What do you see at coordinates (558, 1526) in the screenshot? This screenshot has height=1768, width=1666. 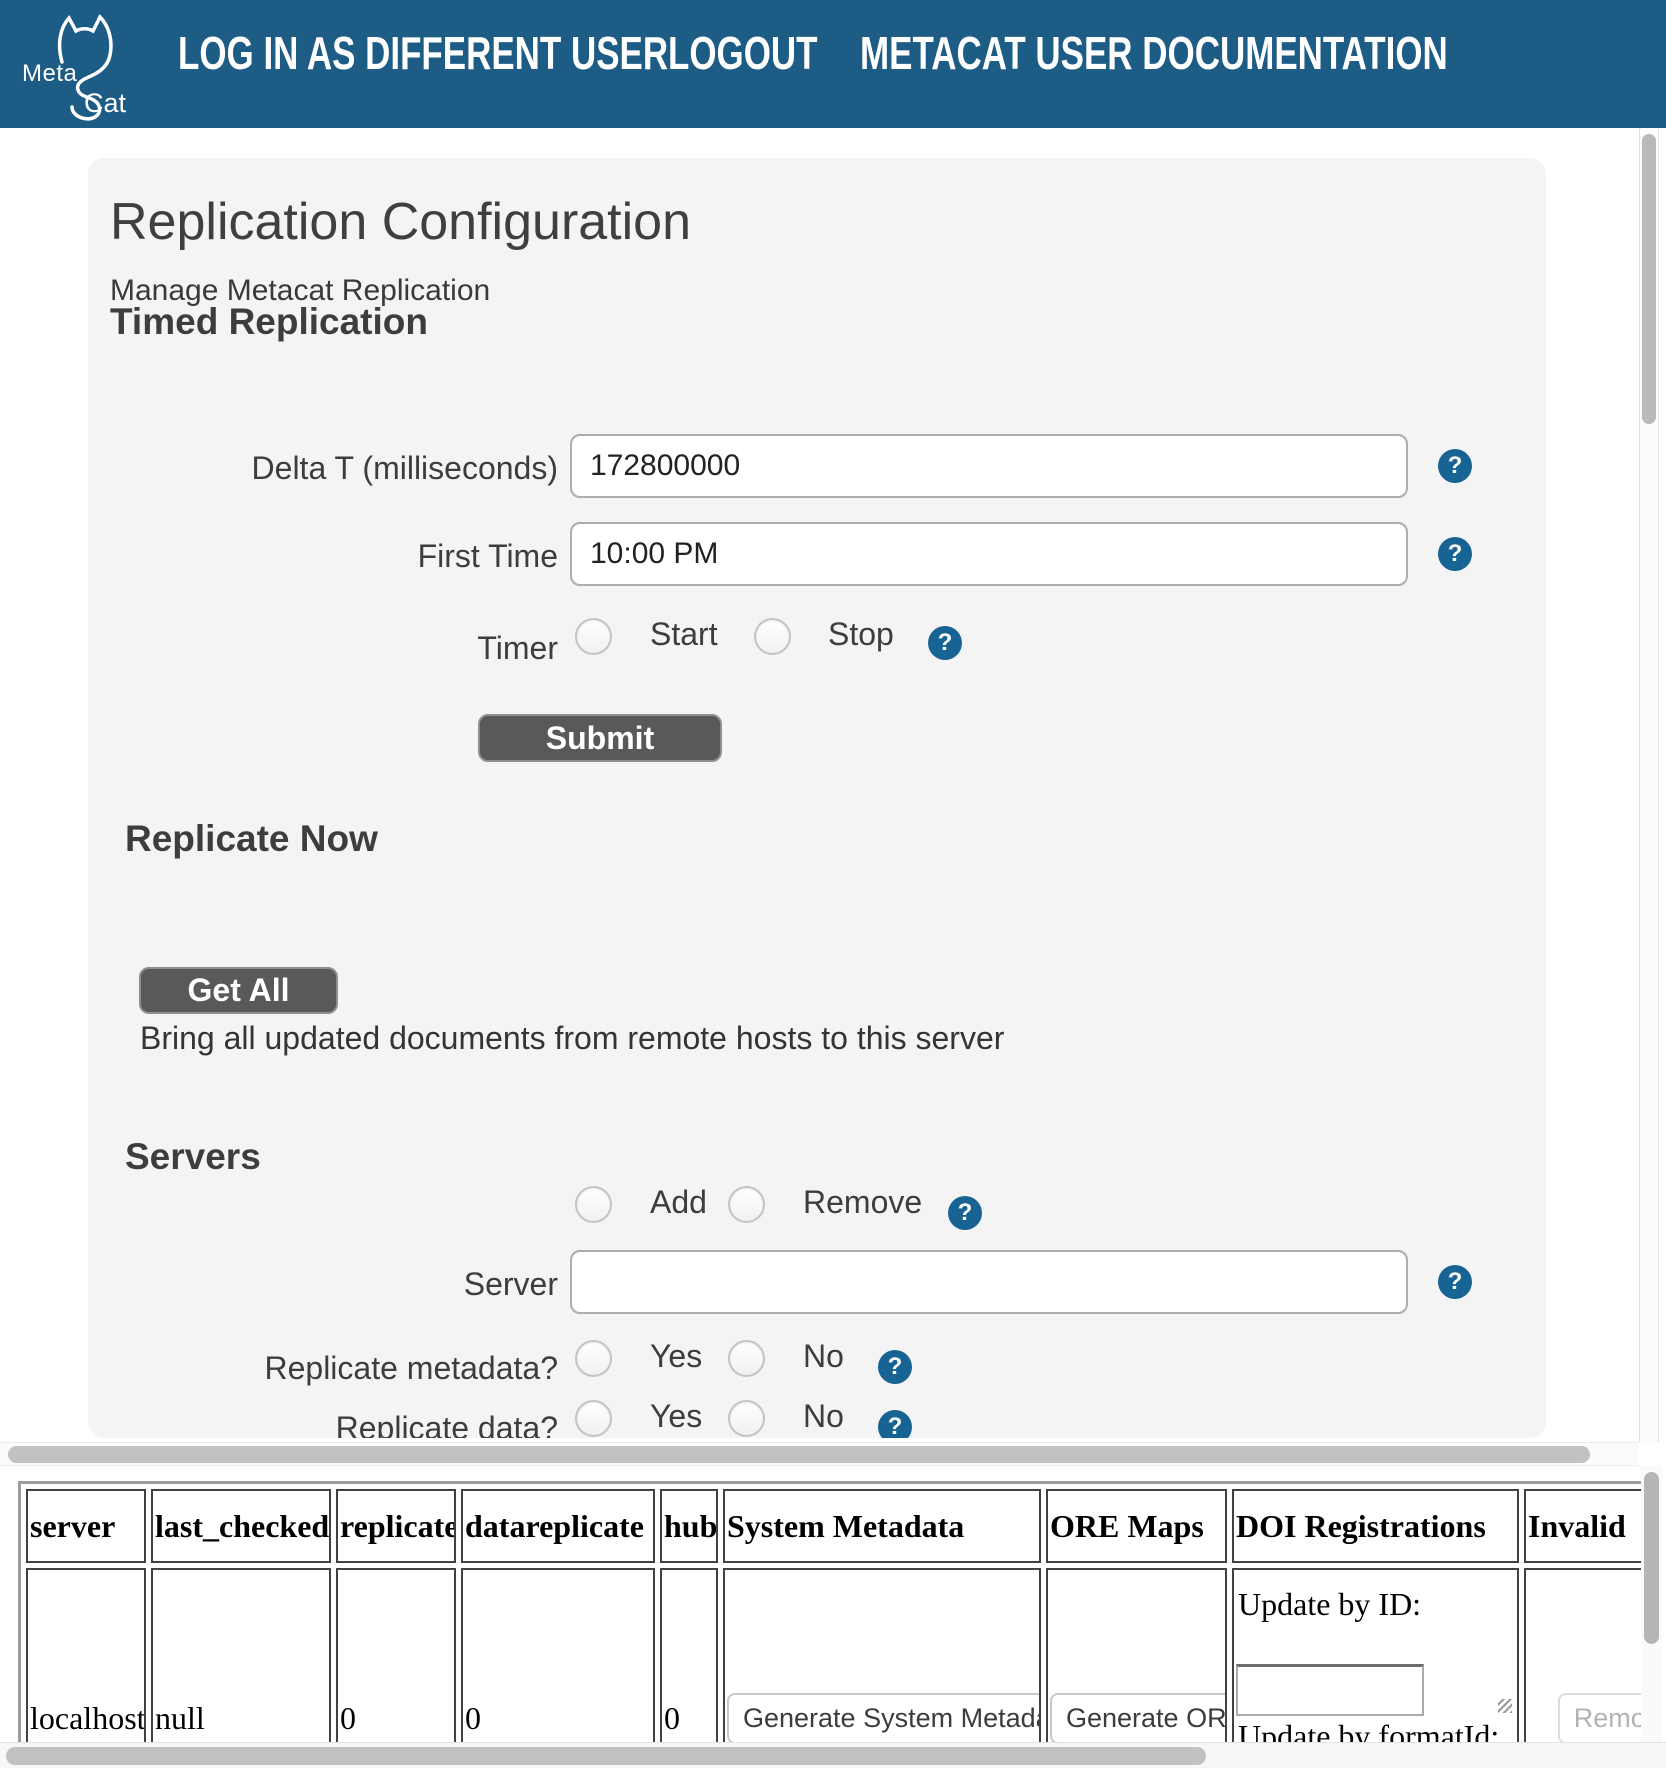 I see `col-datareplicate: datareplicate` at bounding box center [558, 1526].